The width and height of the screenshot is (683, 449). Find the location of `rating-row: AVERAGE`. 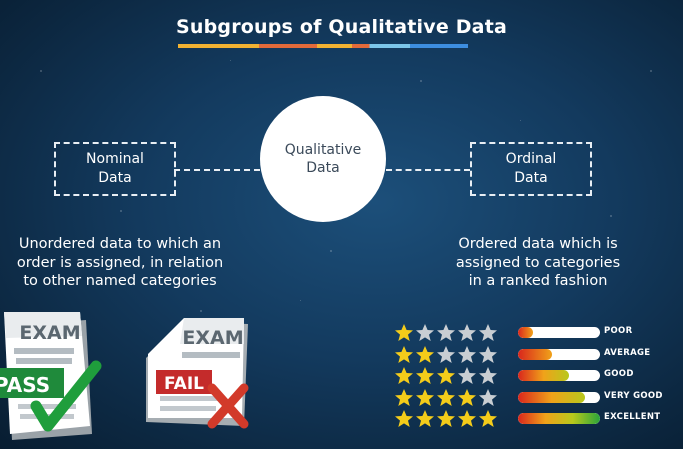

rating-row: AVERAGE is located at coordinates (538, 355).